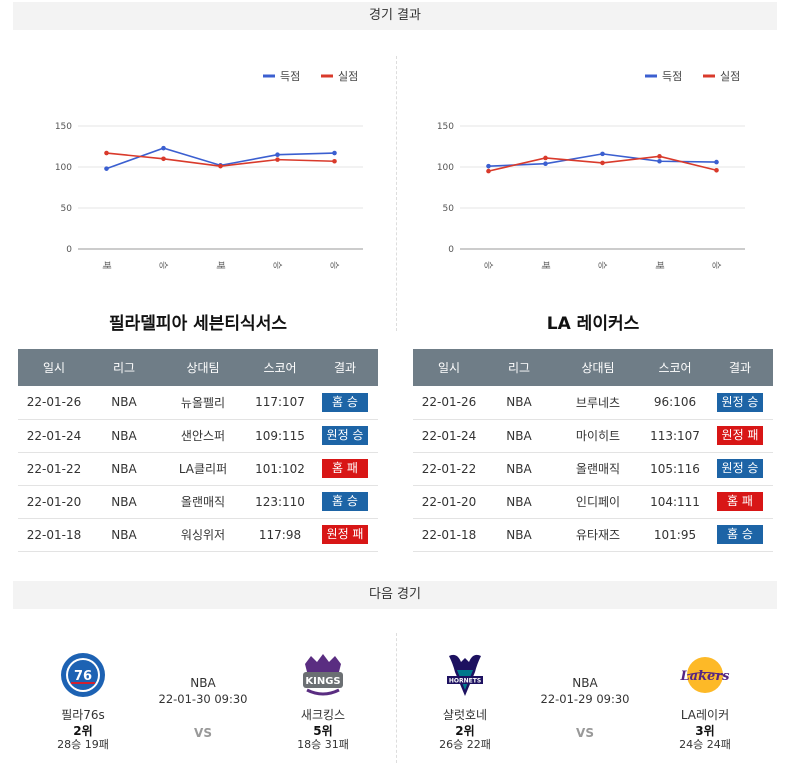  Describe the element at coordinates (345, 367) in the screenshot. I see `header-result: 결과` at that location.